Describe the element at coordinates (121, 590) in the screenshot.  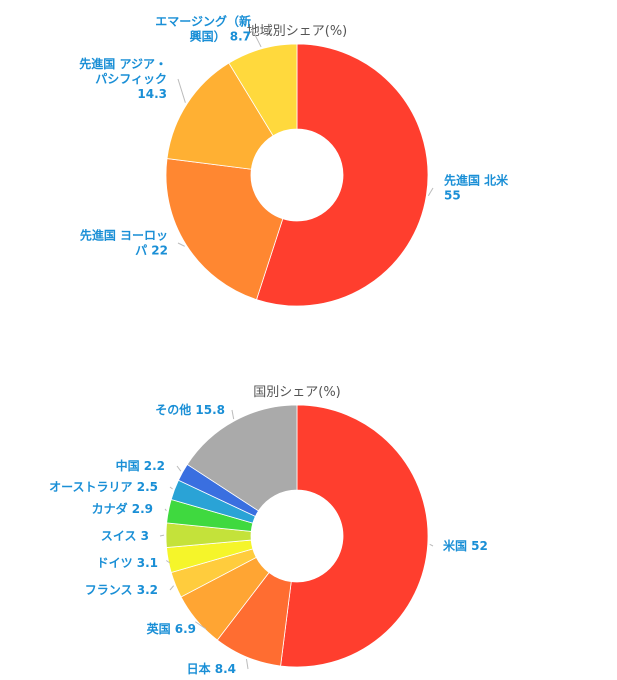
I see `slice-label: フランス 3.2` at that location.